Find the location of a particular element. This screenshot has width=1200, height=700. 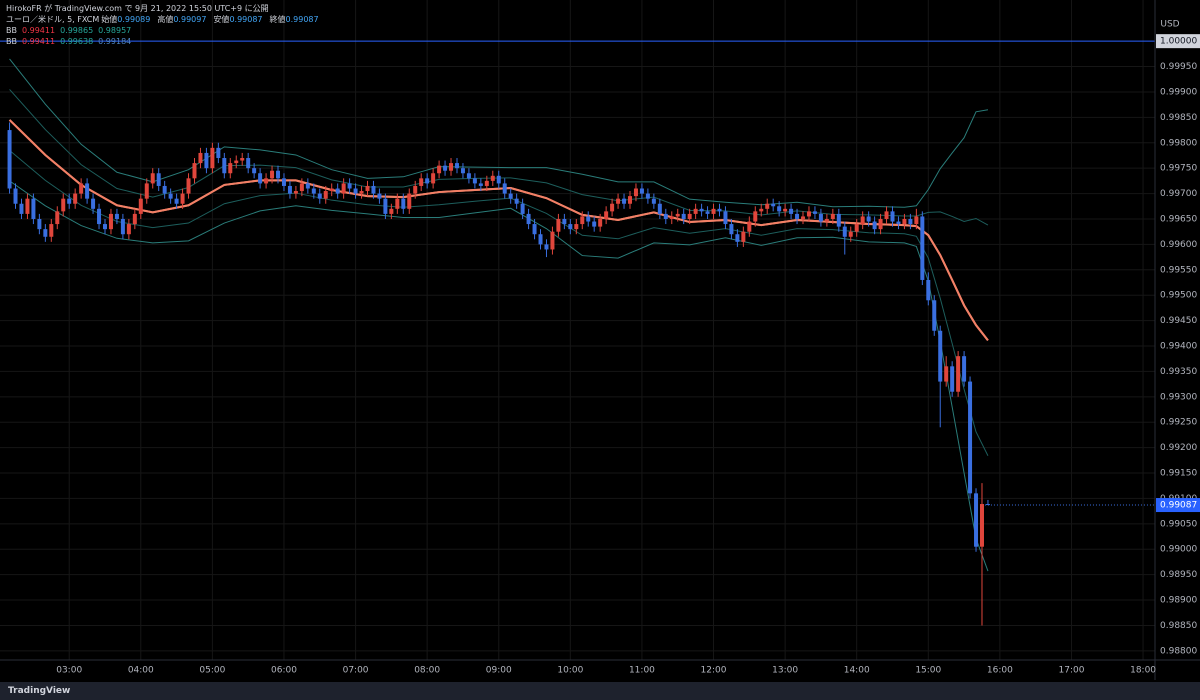

y-tick-label: 0.99850 is located at coordinates (1178, 118).